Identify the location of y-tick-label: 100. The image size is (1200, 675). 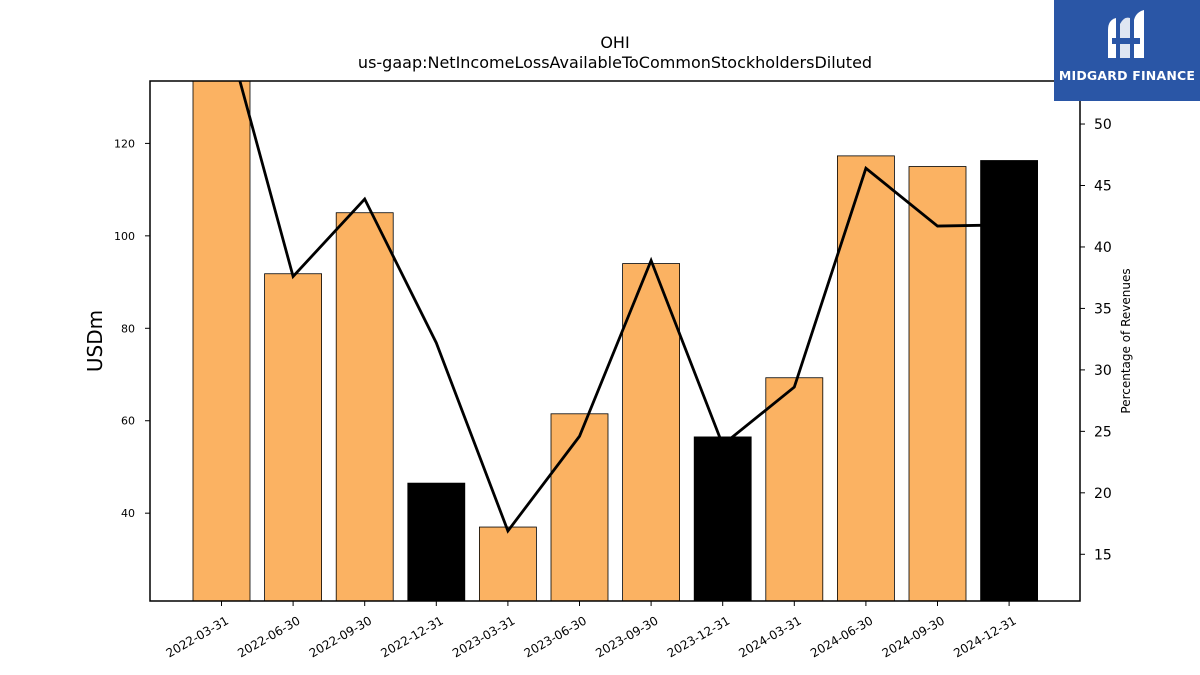
(124, 236).